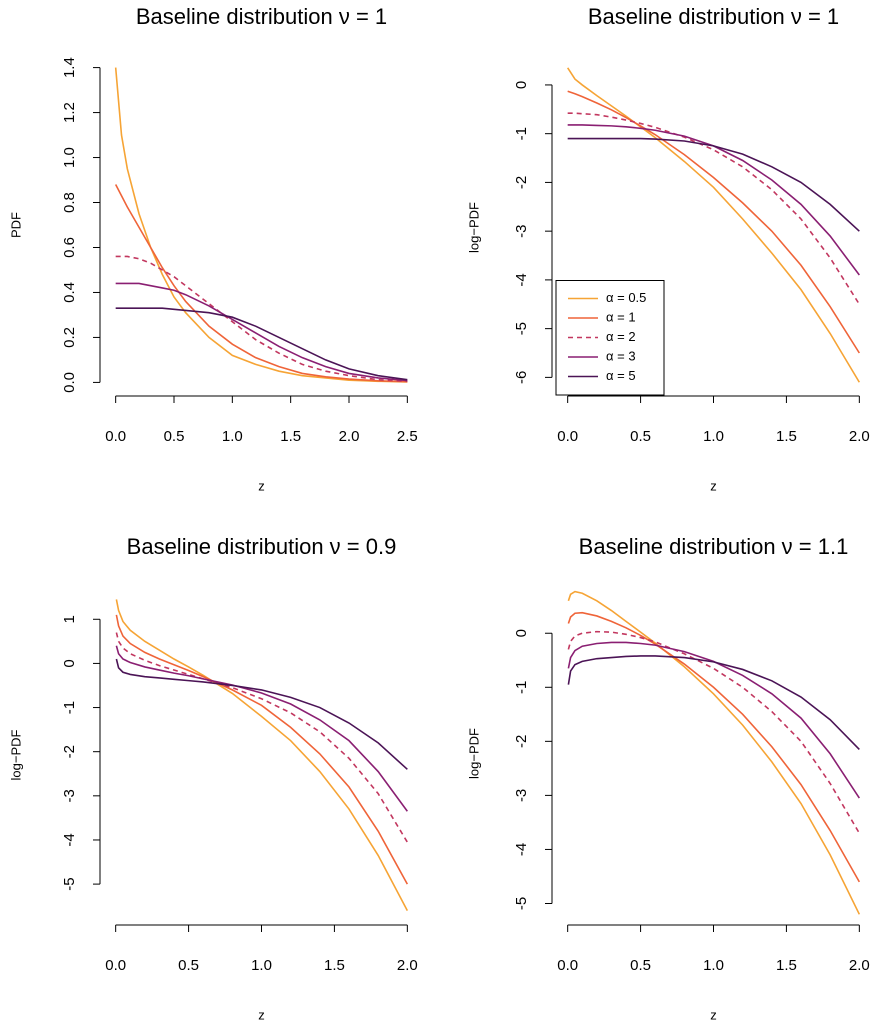 This screenshot has height=1029, width=873. I want to click on y-axis-label: PDF, so click(15, 225).